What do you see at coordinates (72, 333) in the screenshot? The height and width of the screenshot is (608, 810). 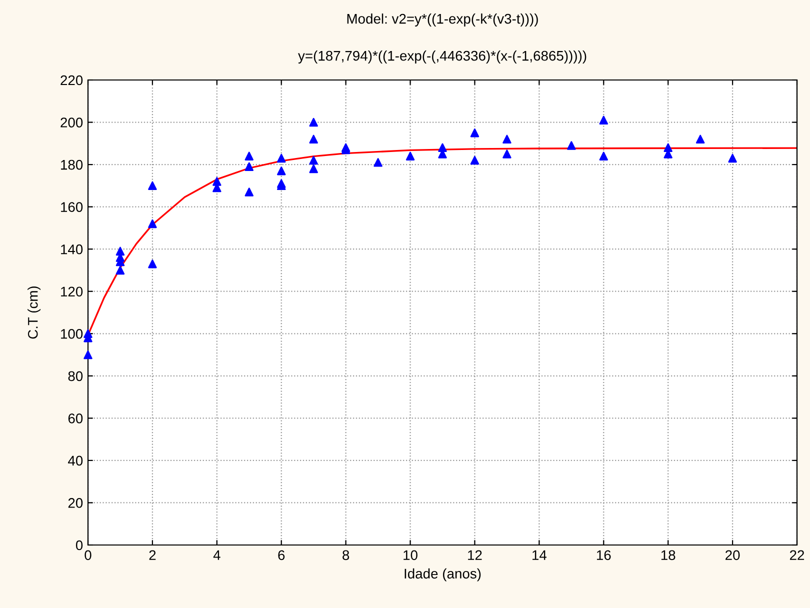 I see `y-tick-label: 100` at bounding box center [72, 333].